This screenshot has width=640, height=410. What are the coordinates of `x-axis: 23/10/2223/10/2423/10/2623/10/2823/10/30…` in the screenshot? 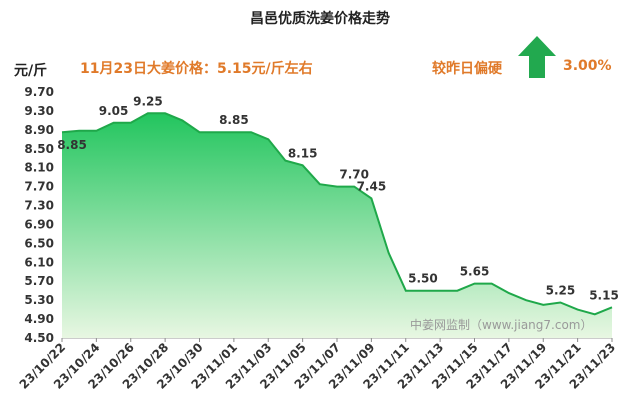 It's located at (317, 364).